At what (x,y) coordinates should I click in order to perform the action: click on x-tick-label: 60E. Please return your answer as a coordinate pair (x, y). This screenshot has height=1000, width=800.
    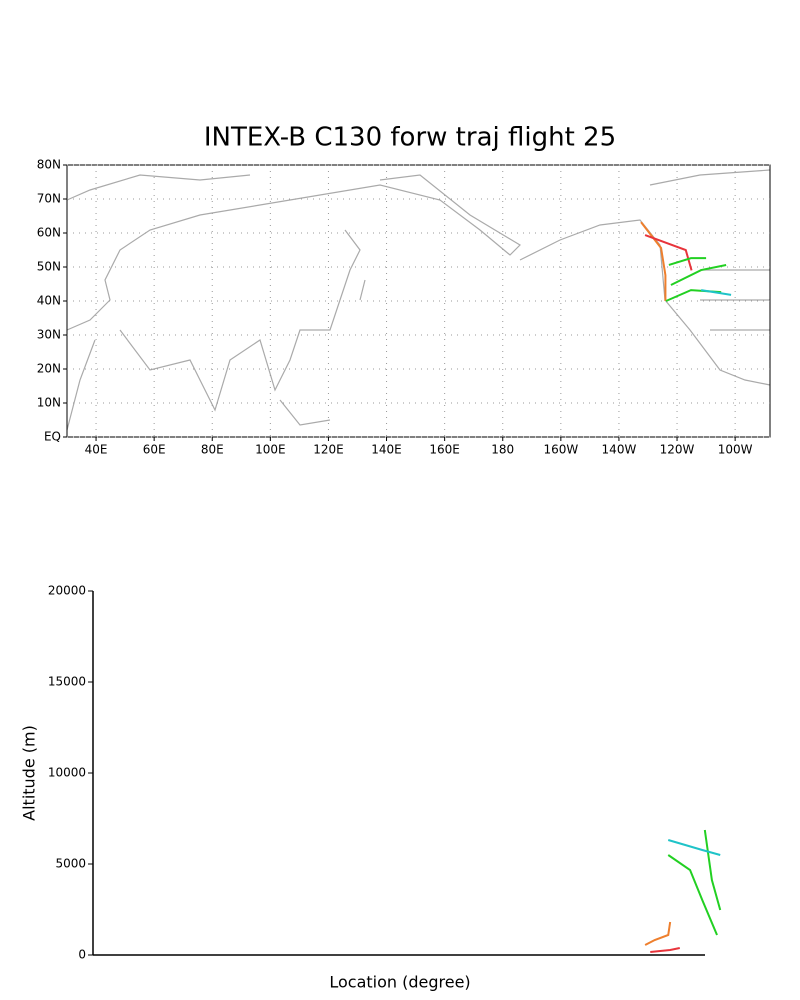
    Looking at the image, I should click on (154, 450).